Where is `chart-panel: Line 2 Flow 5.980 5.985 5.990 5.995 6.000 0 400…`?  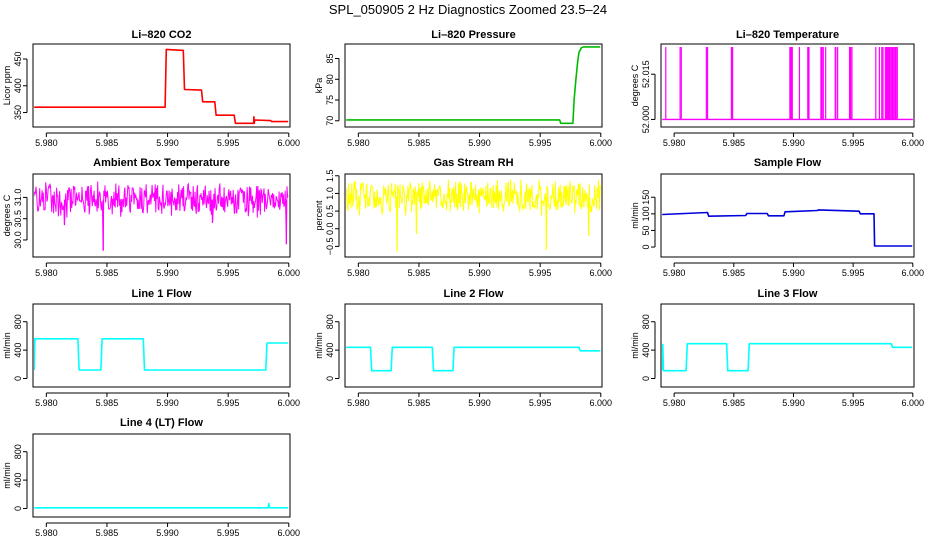
chart-panel: Line 2 Flow 5.980 5.985 5.990 5.995 6.000 0 400… is located at coordinates (463, 348).